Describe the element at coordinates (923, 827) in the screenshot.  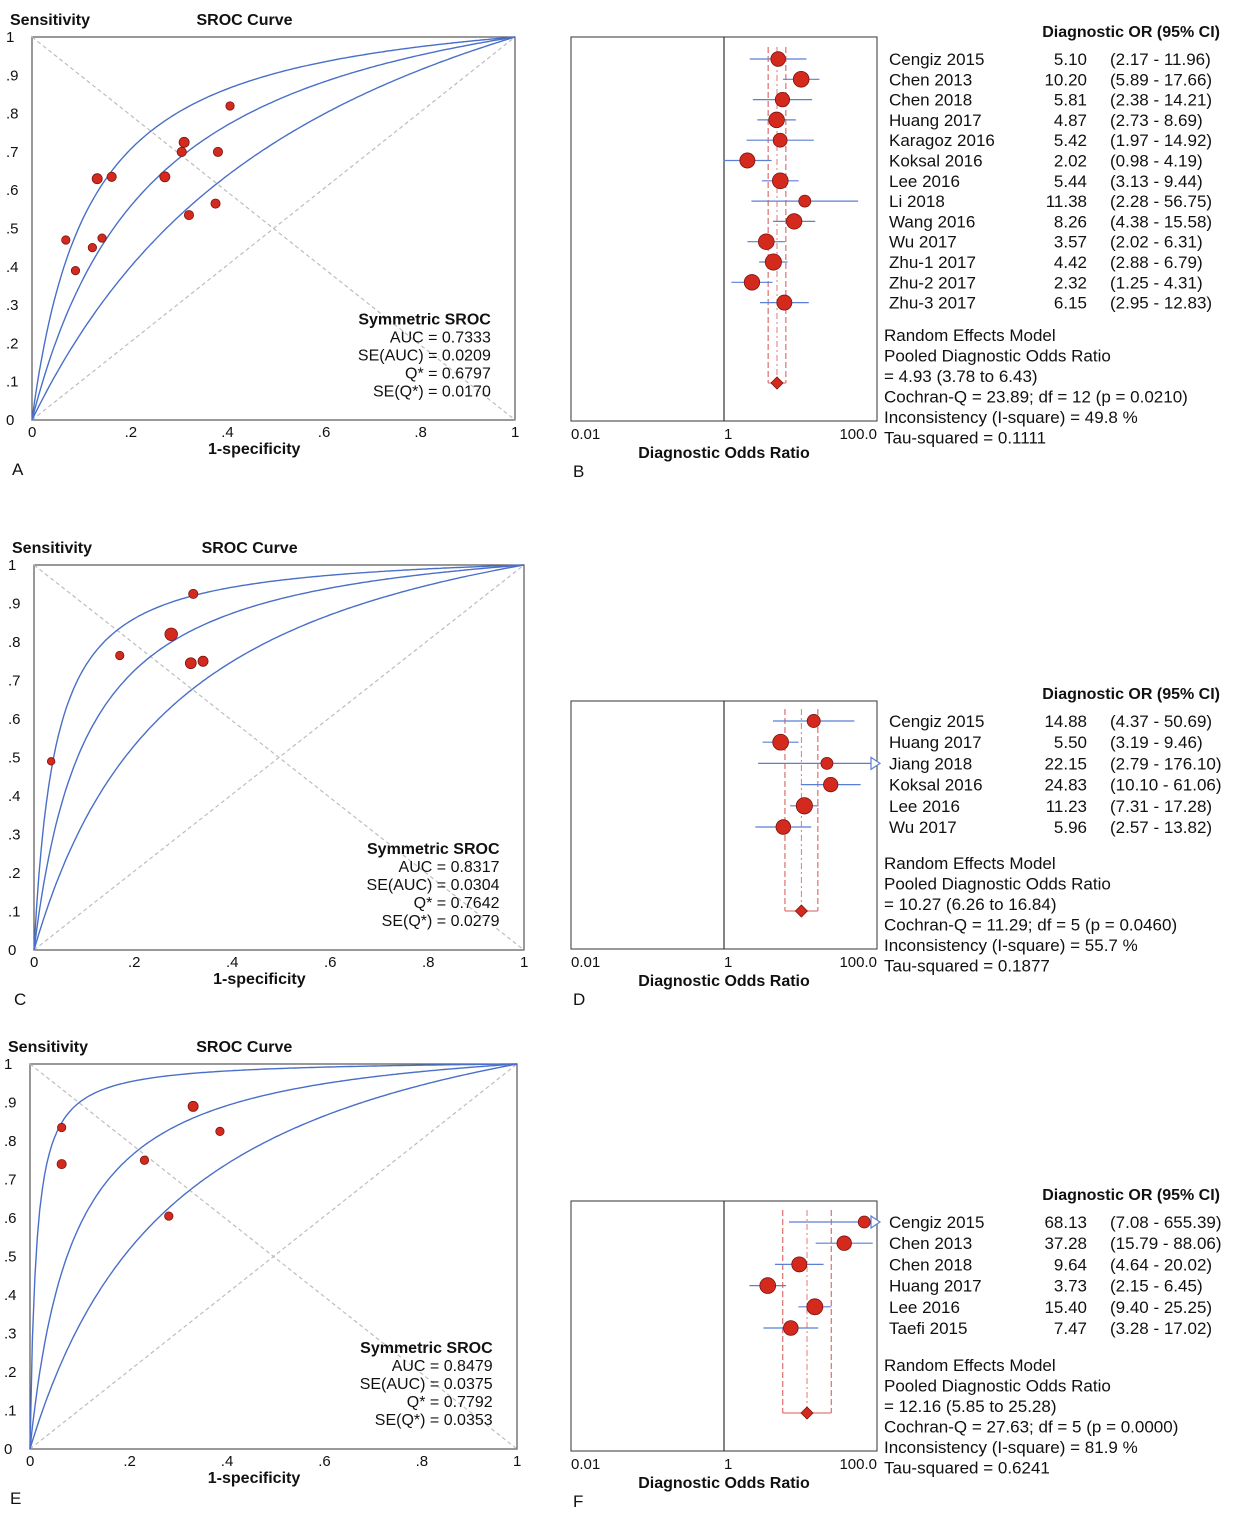
I see `study-name: Wu 2017` at that location.